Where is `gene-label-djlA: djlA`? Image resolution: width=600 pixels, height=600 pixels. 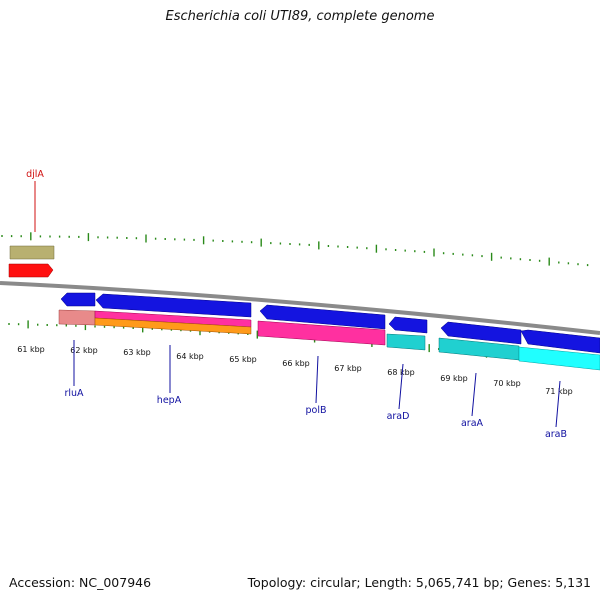
gene-label-djlA: djlA is located at coordinates (35, 174).